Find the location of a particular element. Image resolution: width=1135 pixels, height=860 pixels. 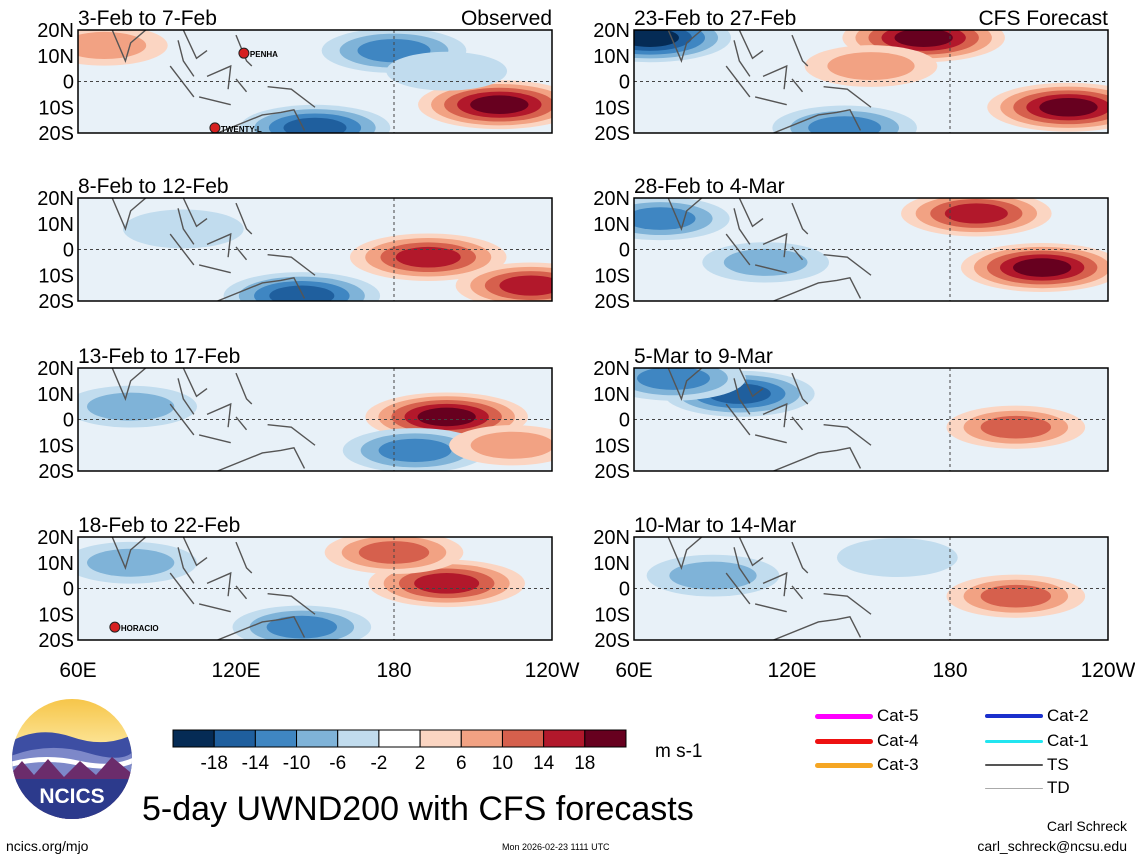

panel-date-label: 5-Mar to 9-Mar is located at coordinates (703, 356).